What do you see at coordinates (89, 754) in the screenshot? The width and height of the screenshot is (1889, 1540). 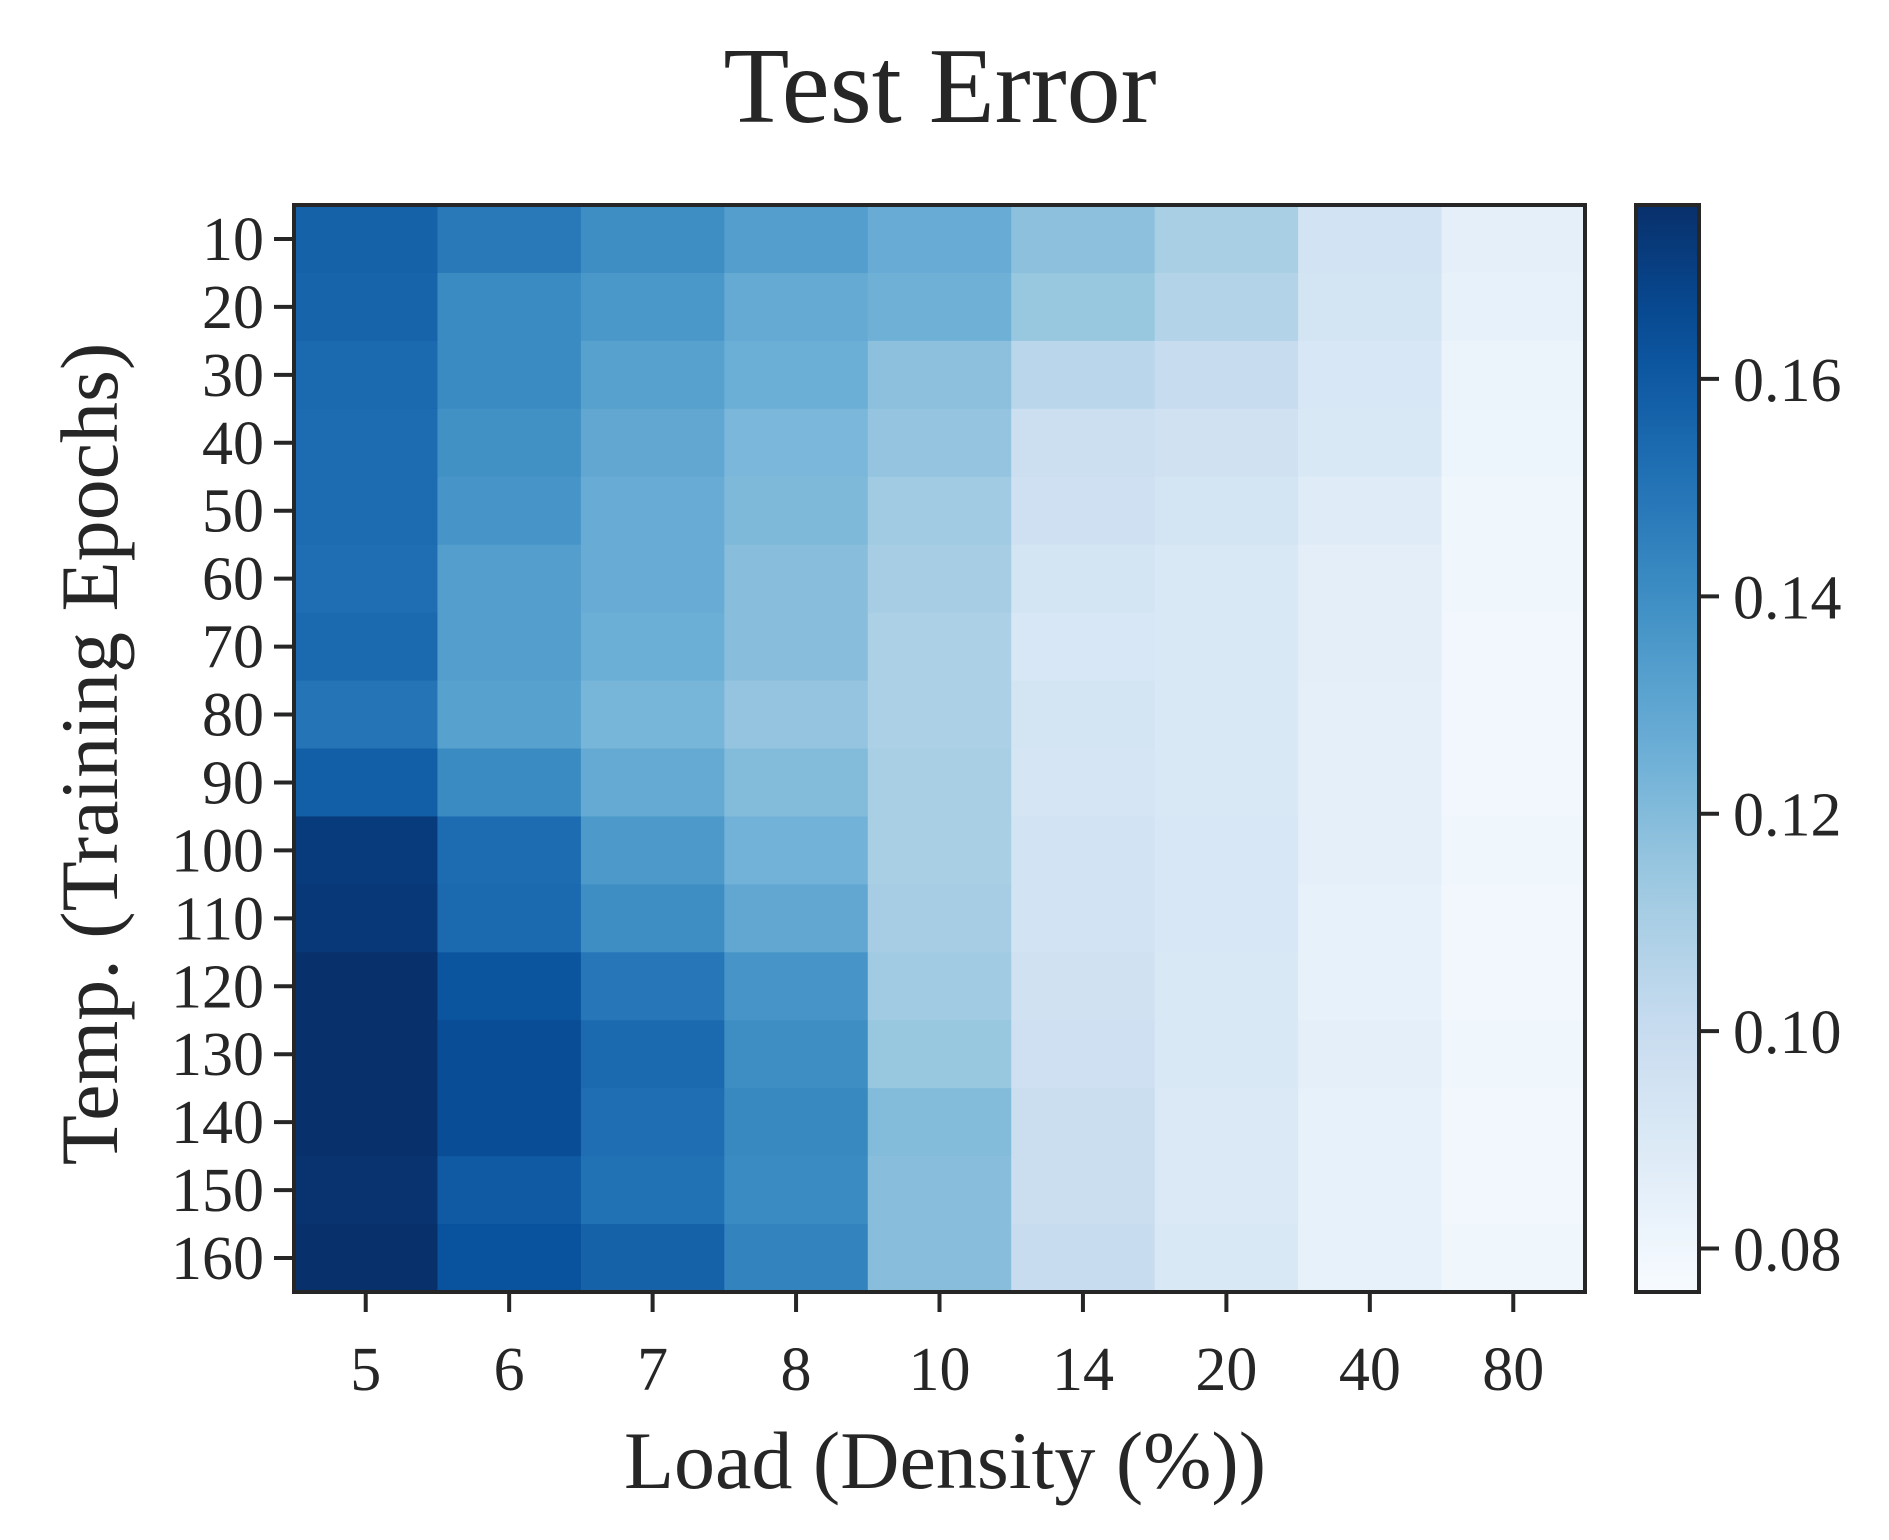 I see `y-axis-label: Temp. (Training Epochs)` at bounding box center [89, 754].